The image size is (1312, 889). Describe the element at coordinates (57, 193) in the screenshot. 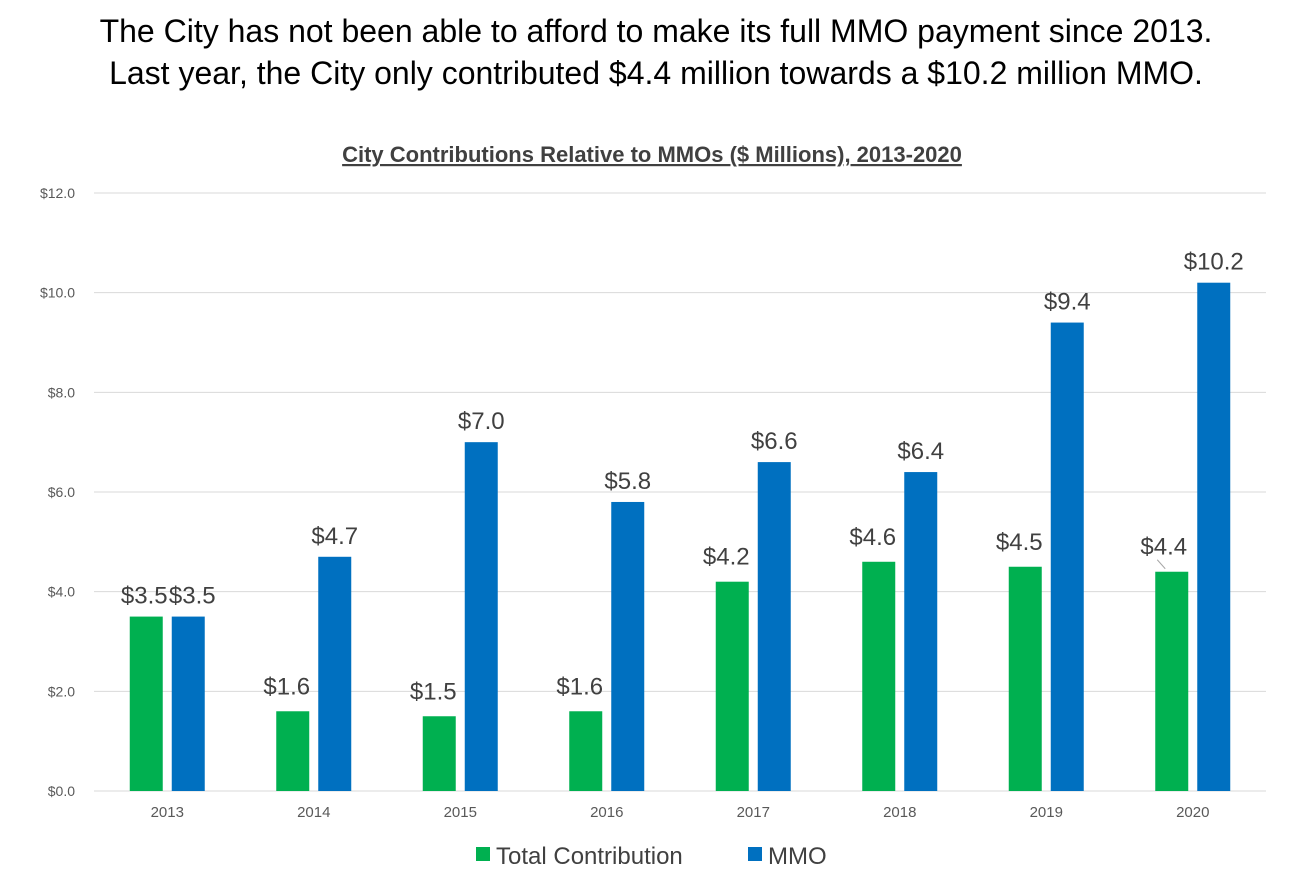

I see `y-tick-label: $12.0` at that location.